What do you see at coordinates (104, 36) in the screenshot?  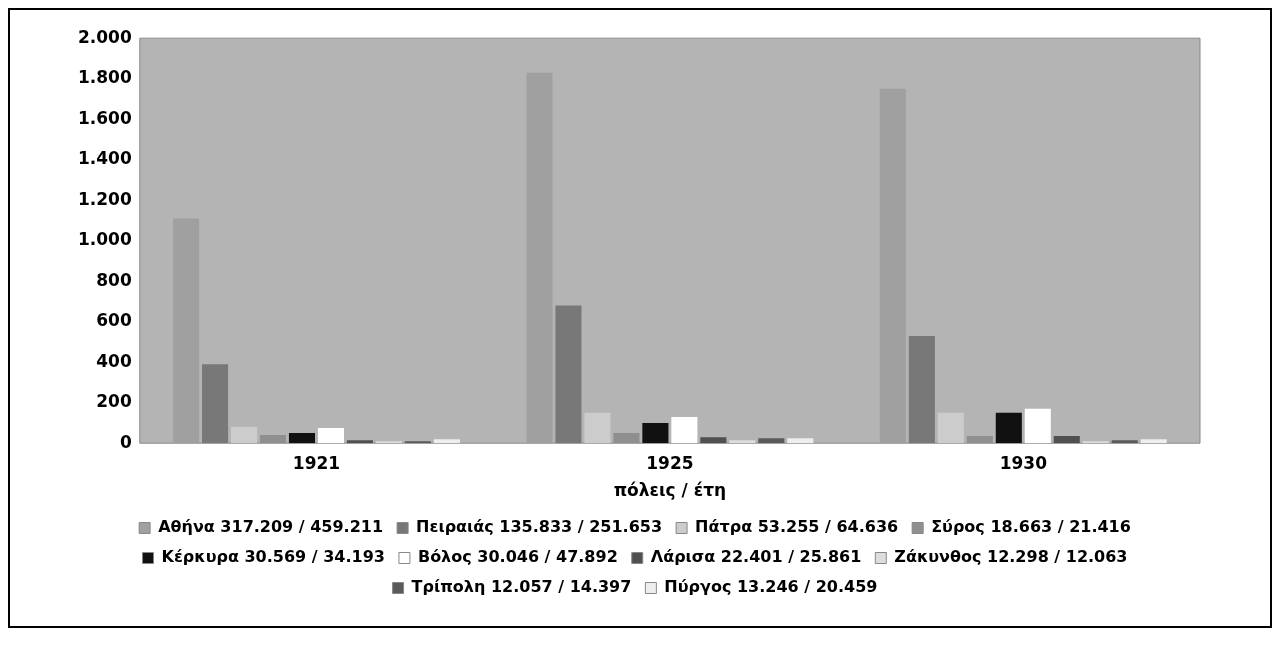 I see `y-tick-label: 2.000` at bounding box center [104, 36].